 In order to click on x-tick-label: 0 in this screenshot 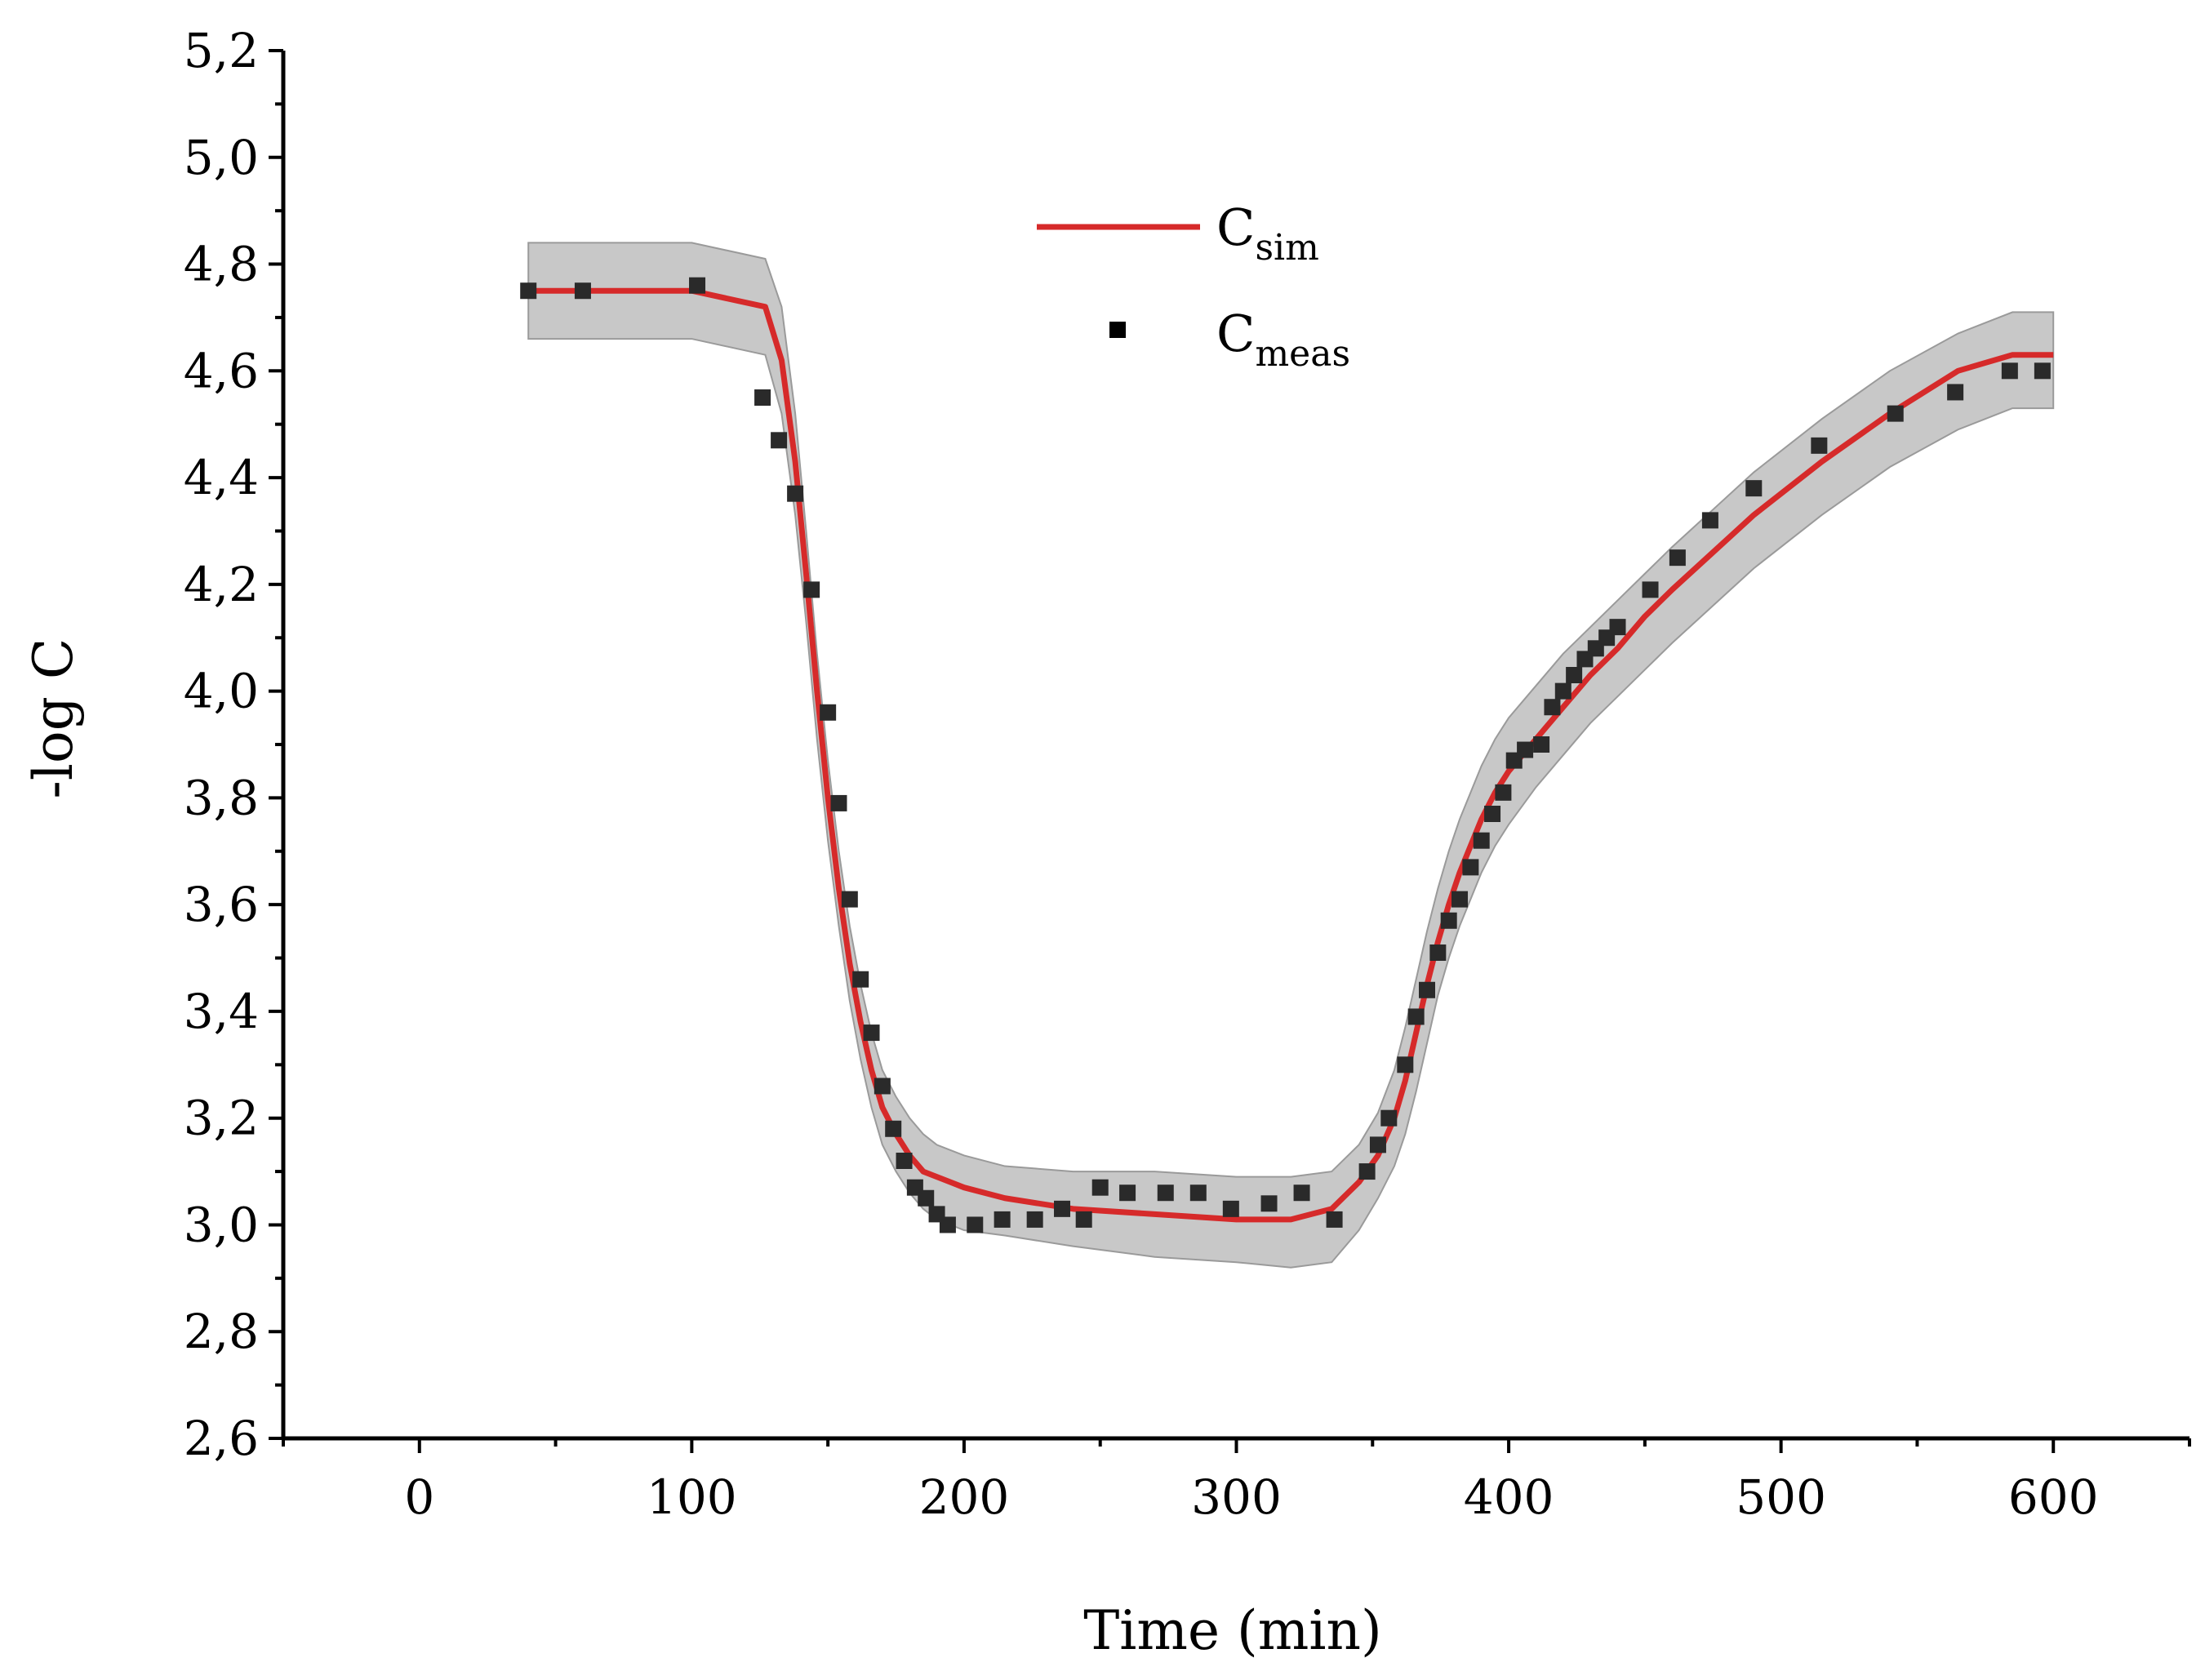, I will do `click(419, 1497)`.